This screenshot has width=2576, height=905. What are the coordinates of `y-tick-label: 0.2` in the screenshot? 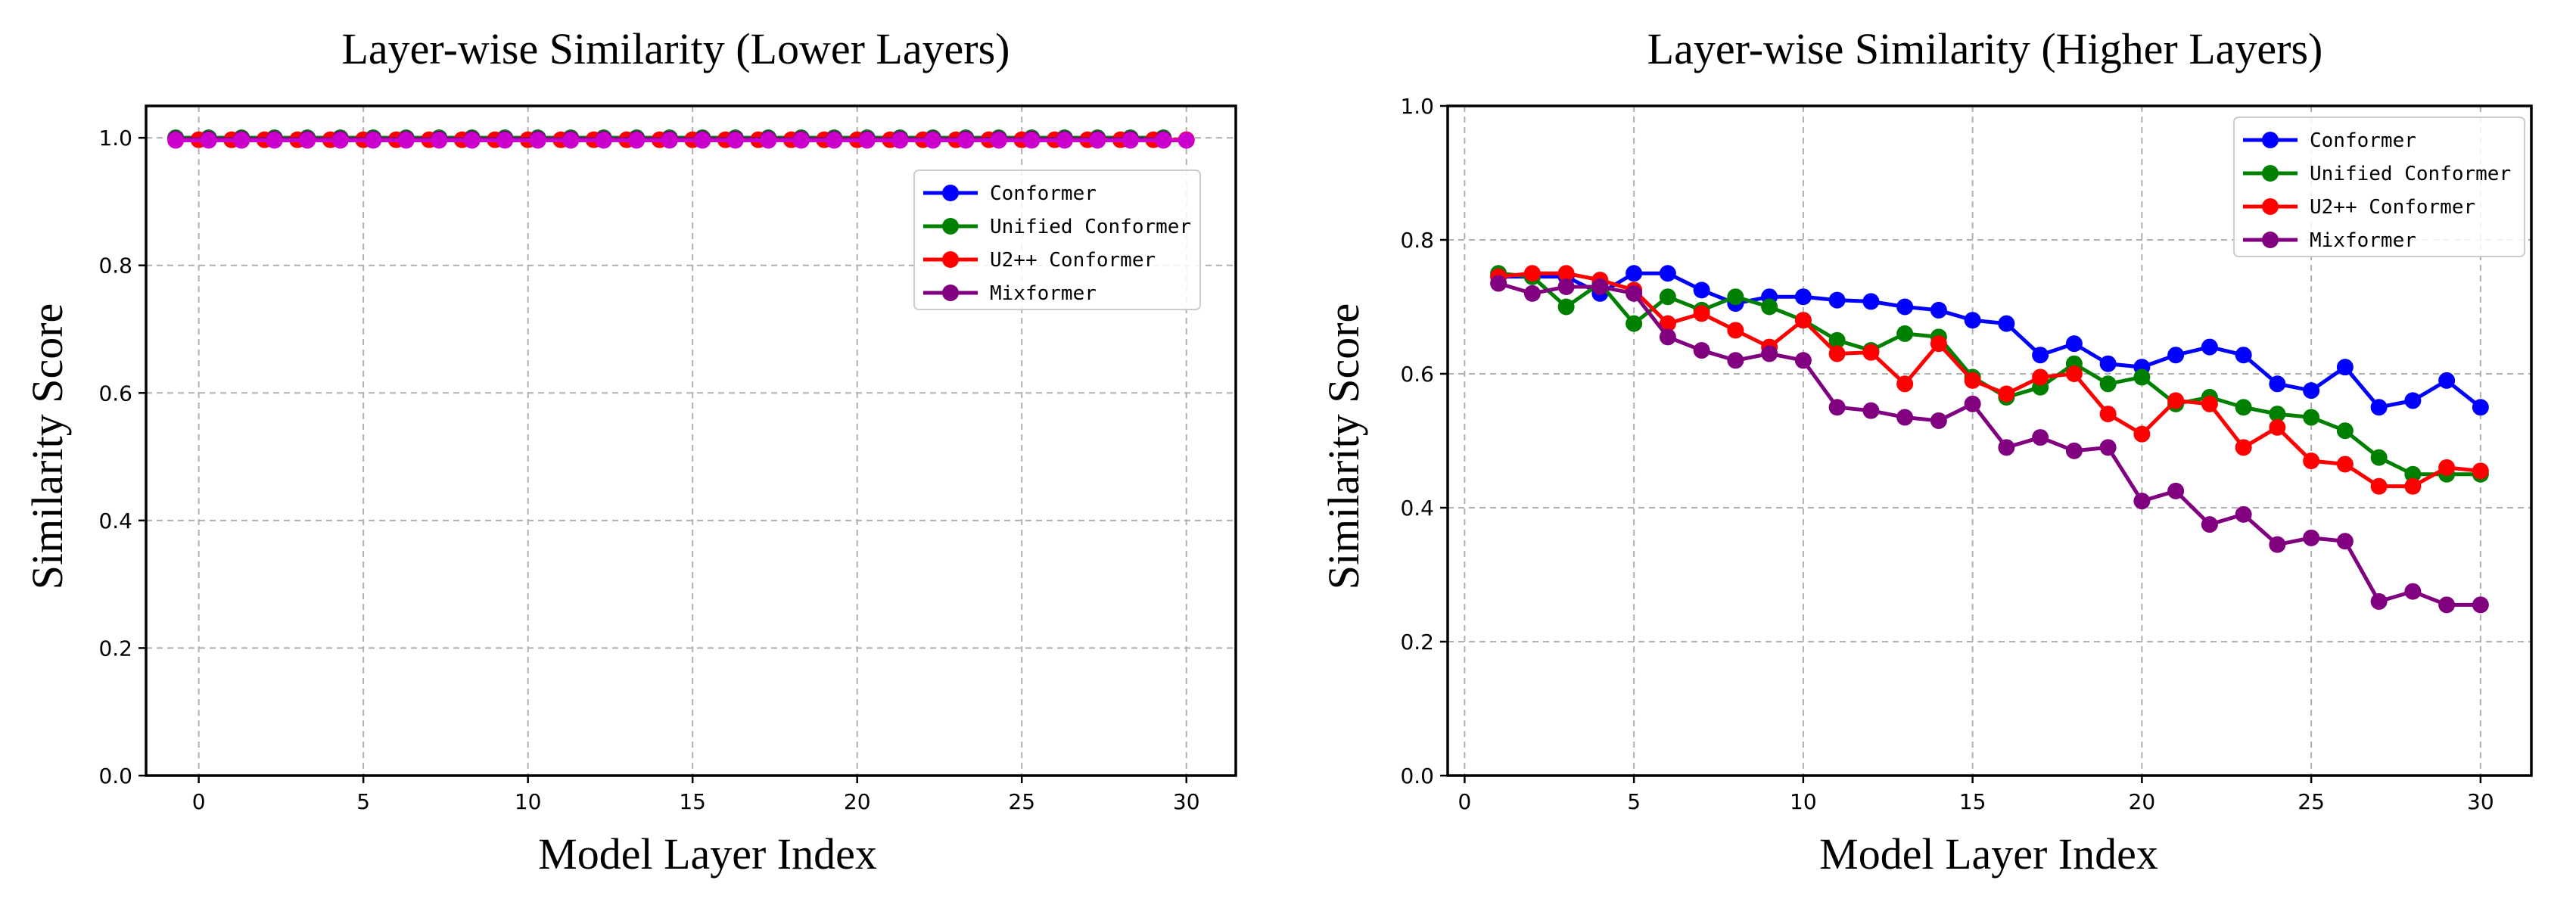 It's located at (115, 648).